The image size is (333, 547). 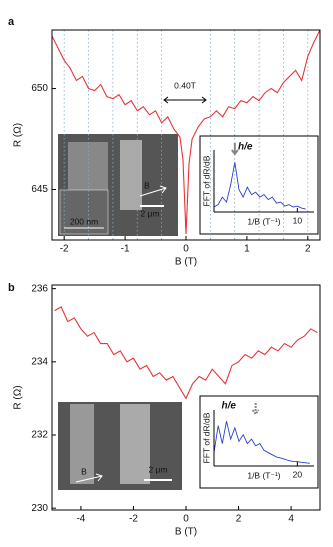 I want to click on period-arrow, so click(x=185, y=100).